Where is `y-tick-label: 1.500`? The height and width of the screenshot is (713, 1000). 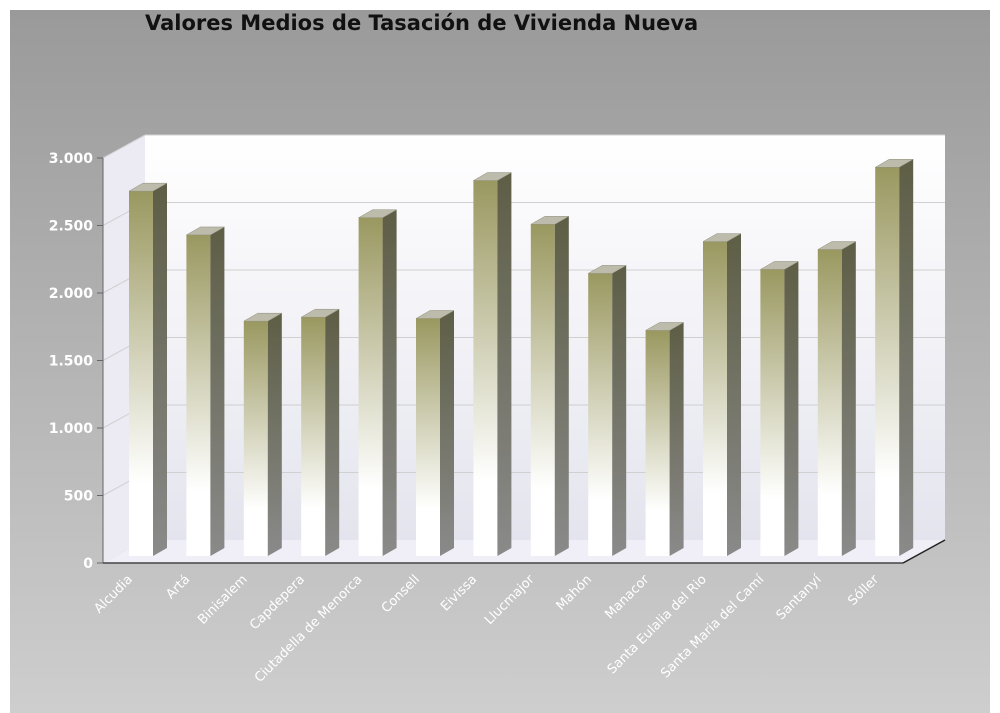
y-tick-label: 1.500 is located at coordinates (71, 362).